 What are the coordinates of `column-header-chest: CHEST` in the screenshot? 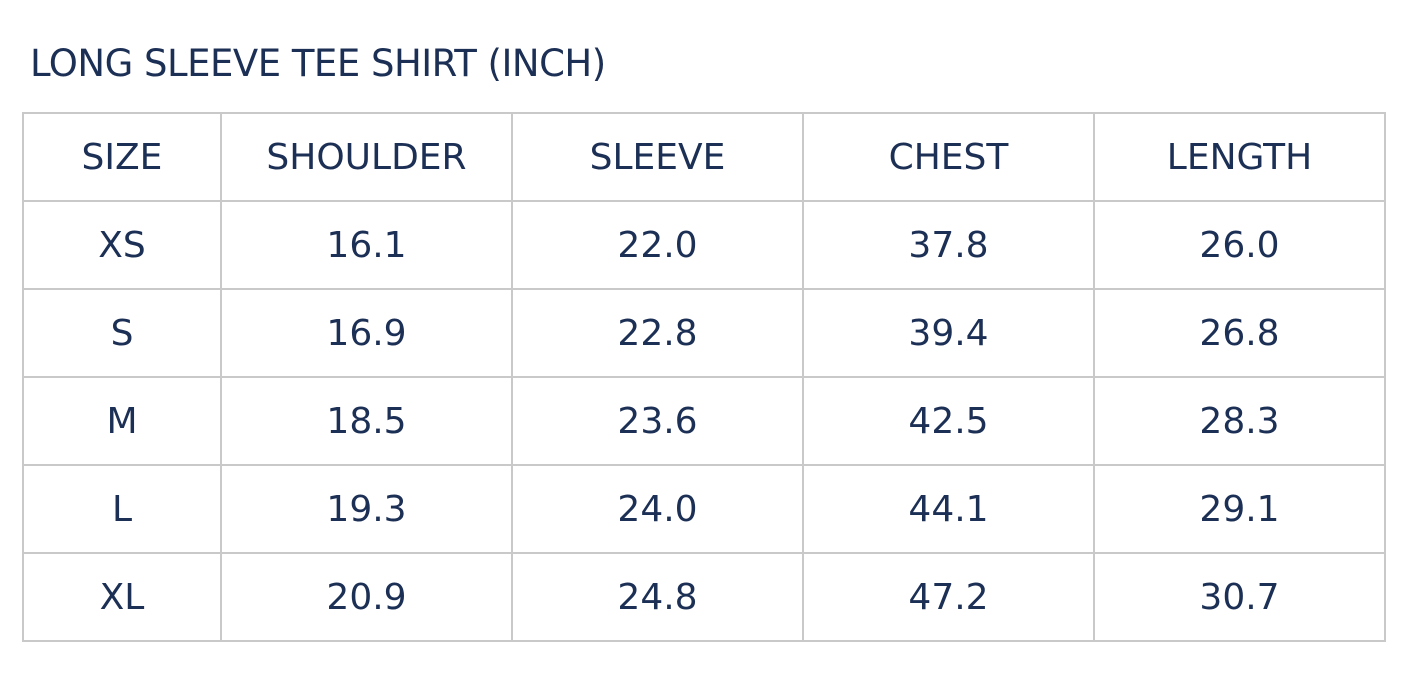 It's located at (948, 157).